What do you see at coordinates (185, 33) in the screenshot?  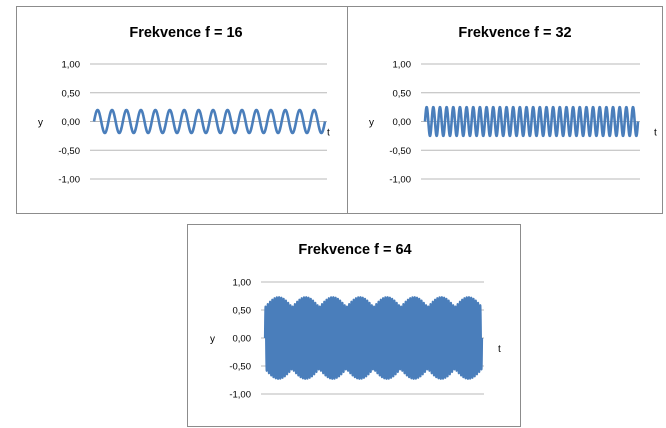 I see `chart-title: Frekvence f = 16` at bounding box center [185, 33].